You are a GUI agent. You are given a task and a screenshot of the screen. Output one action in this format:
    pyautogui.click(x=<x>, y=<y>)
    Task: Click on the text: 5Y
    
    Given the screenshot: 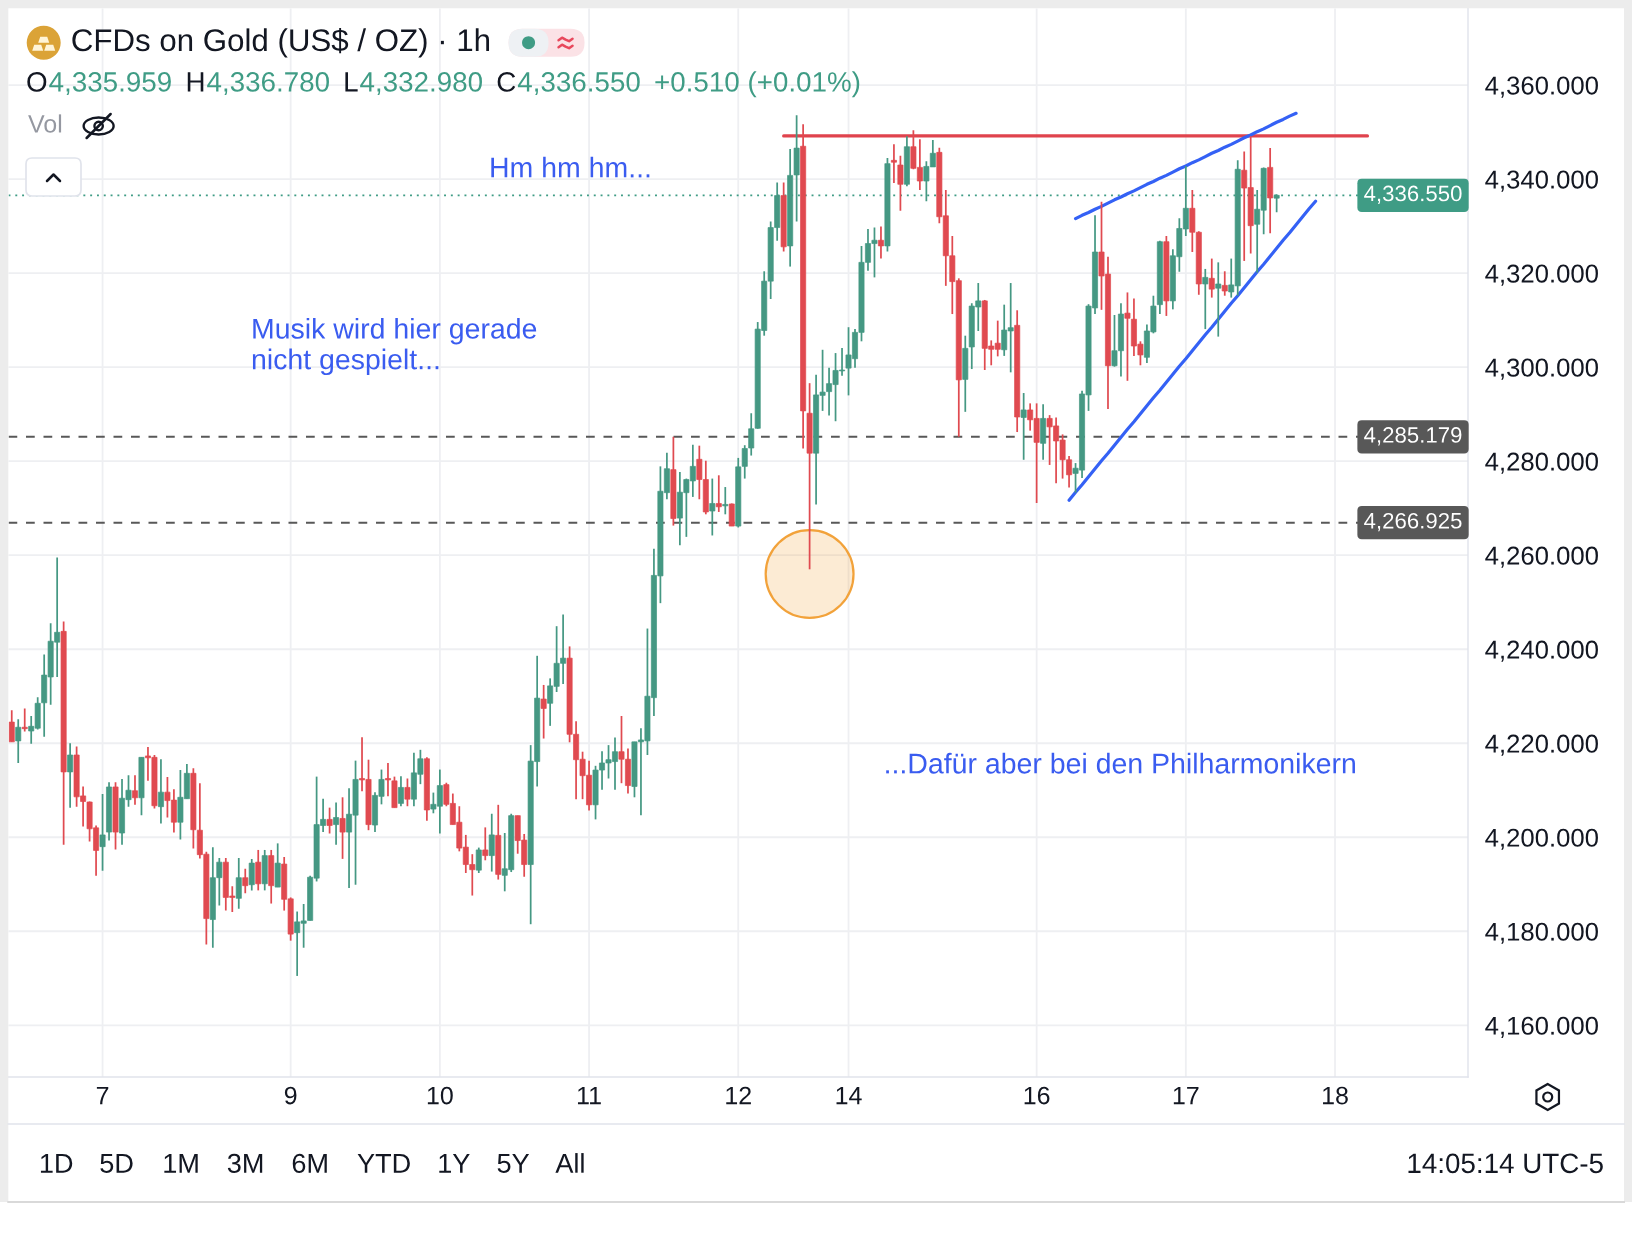 What is the action you would take?
    pyautogui.click(x=513, y=1163)
    